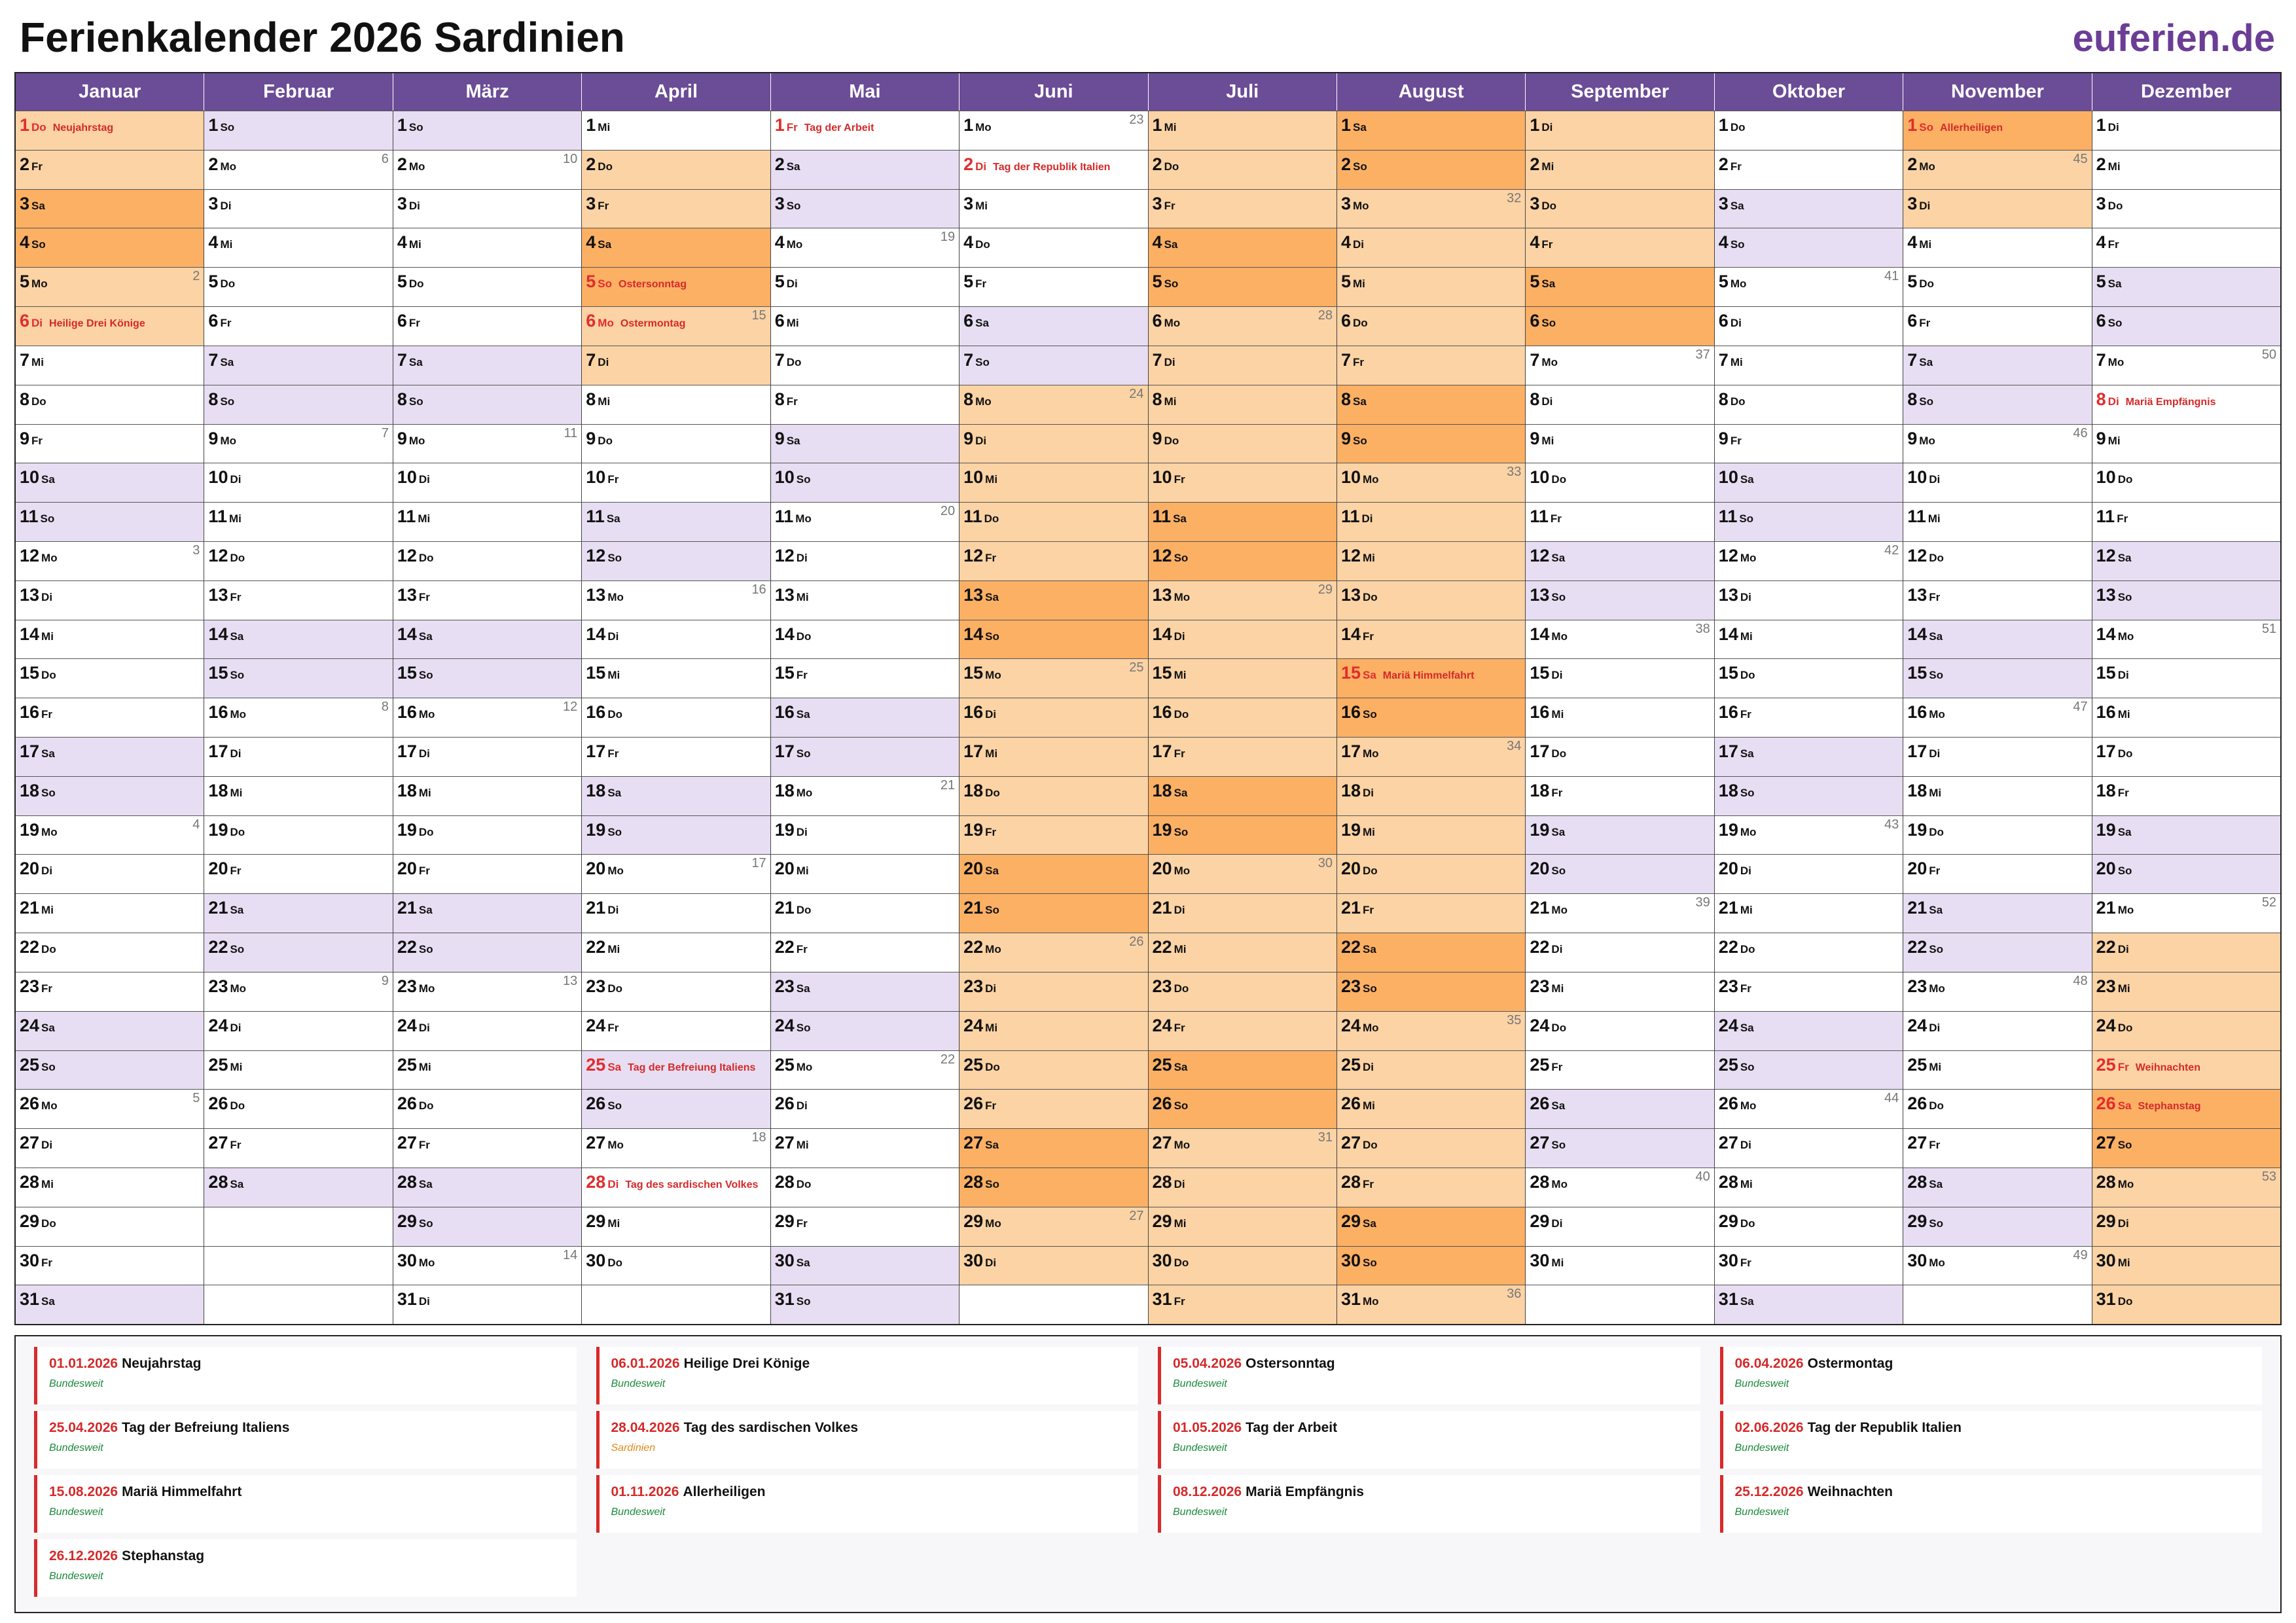 Image resolution: width=2296 pixels, height=1623 pixels. What do you see at coordinates (1054, 678) in the screenshot?
I see `day-cell: 15 Mo 25` at bounding box center [1054, 678].